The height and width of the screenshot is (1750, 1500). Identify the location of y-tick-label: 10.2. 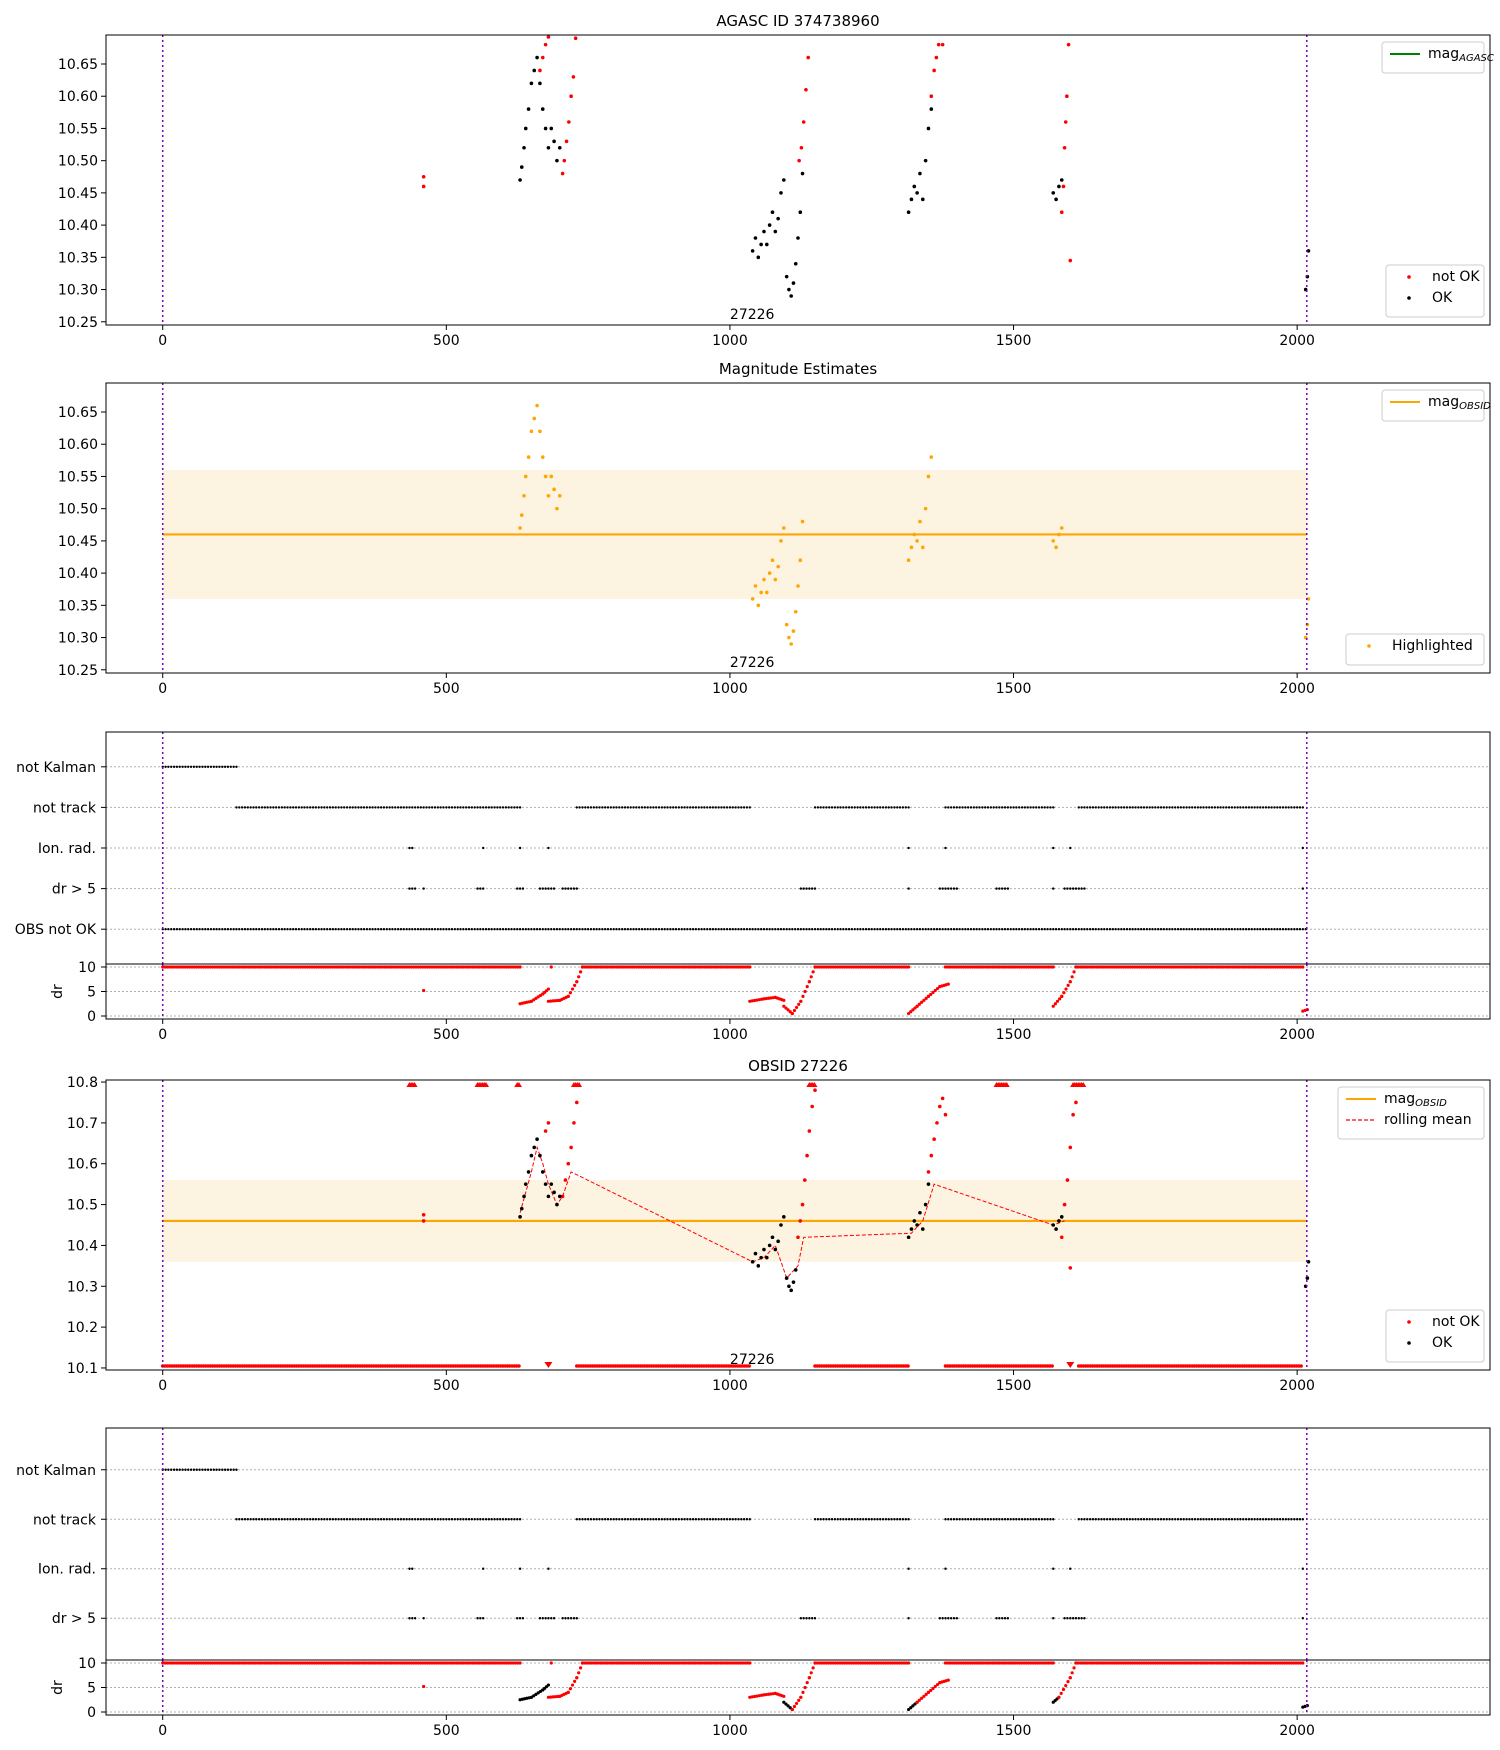
(82, 1328).